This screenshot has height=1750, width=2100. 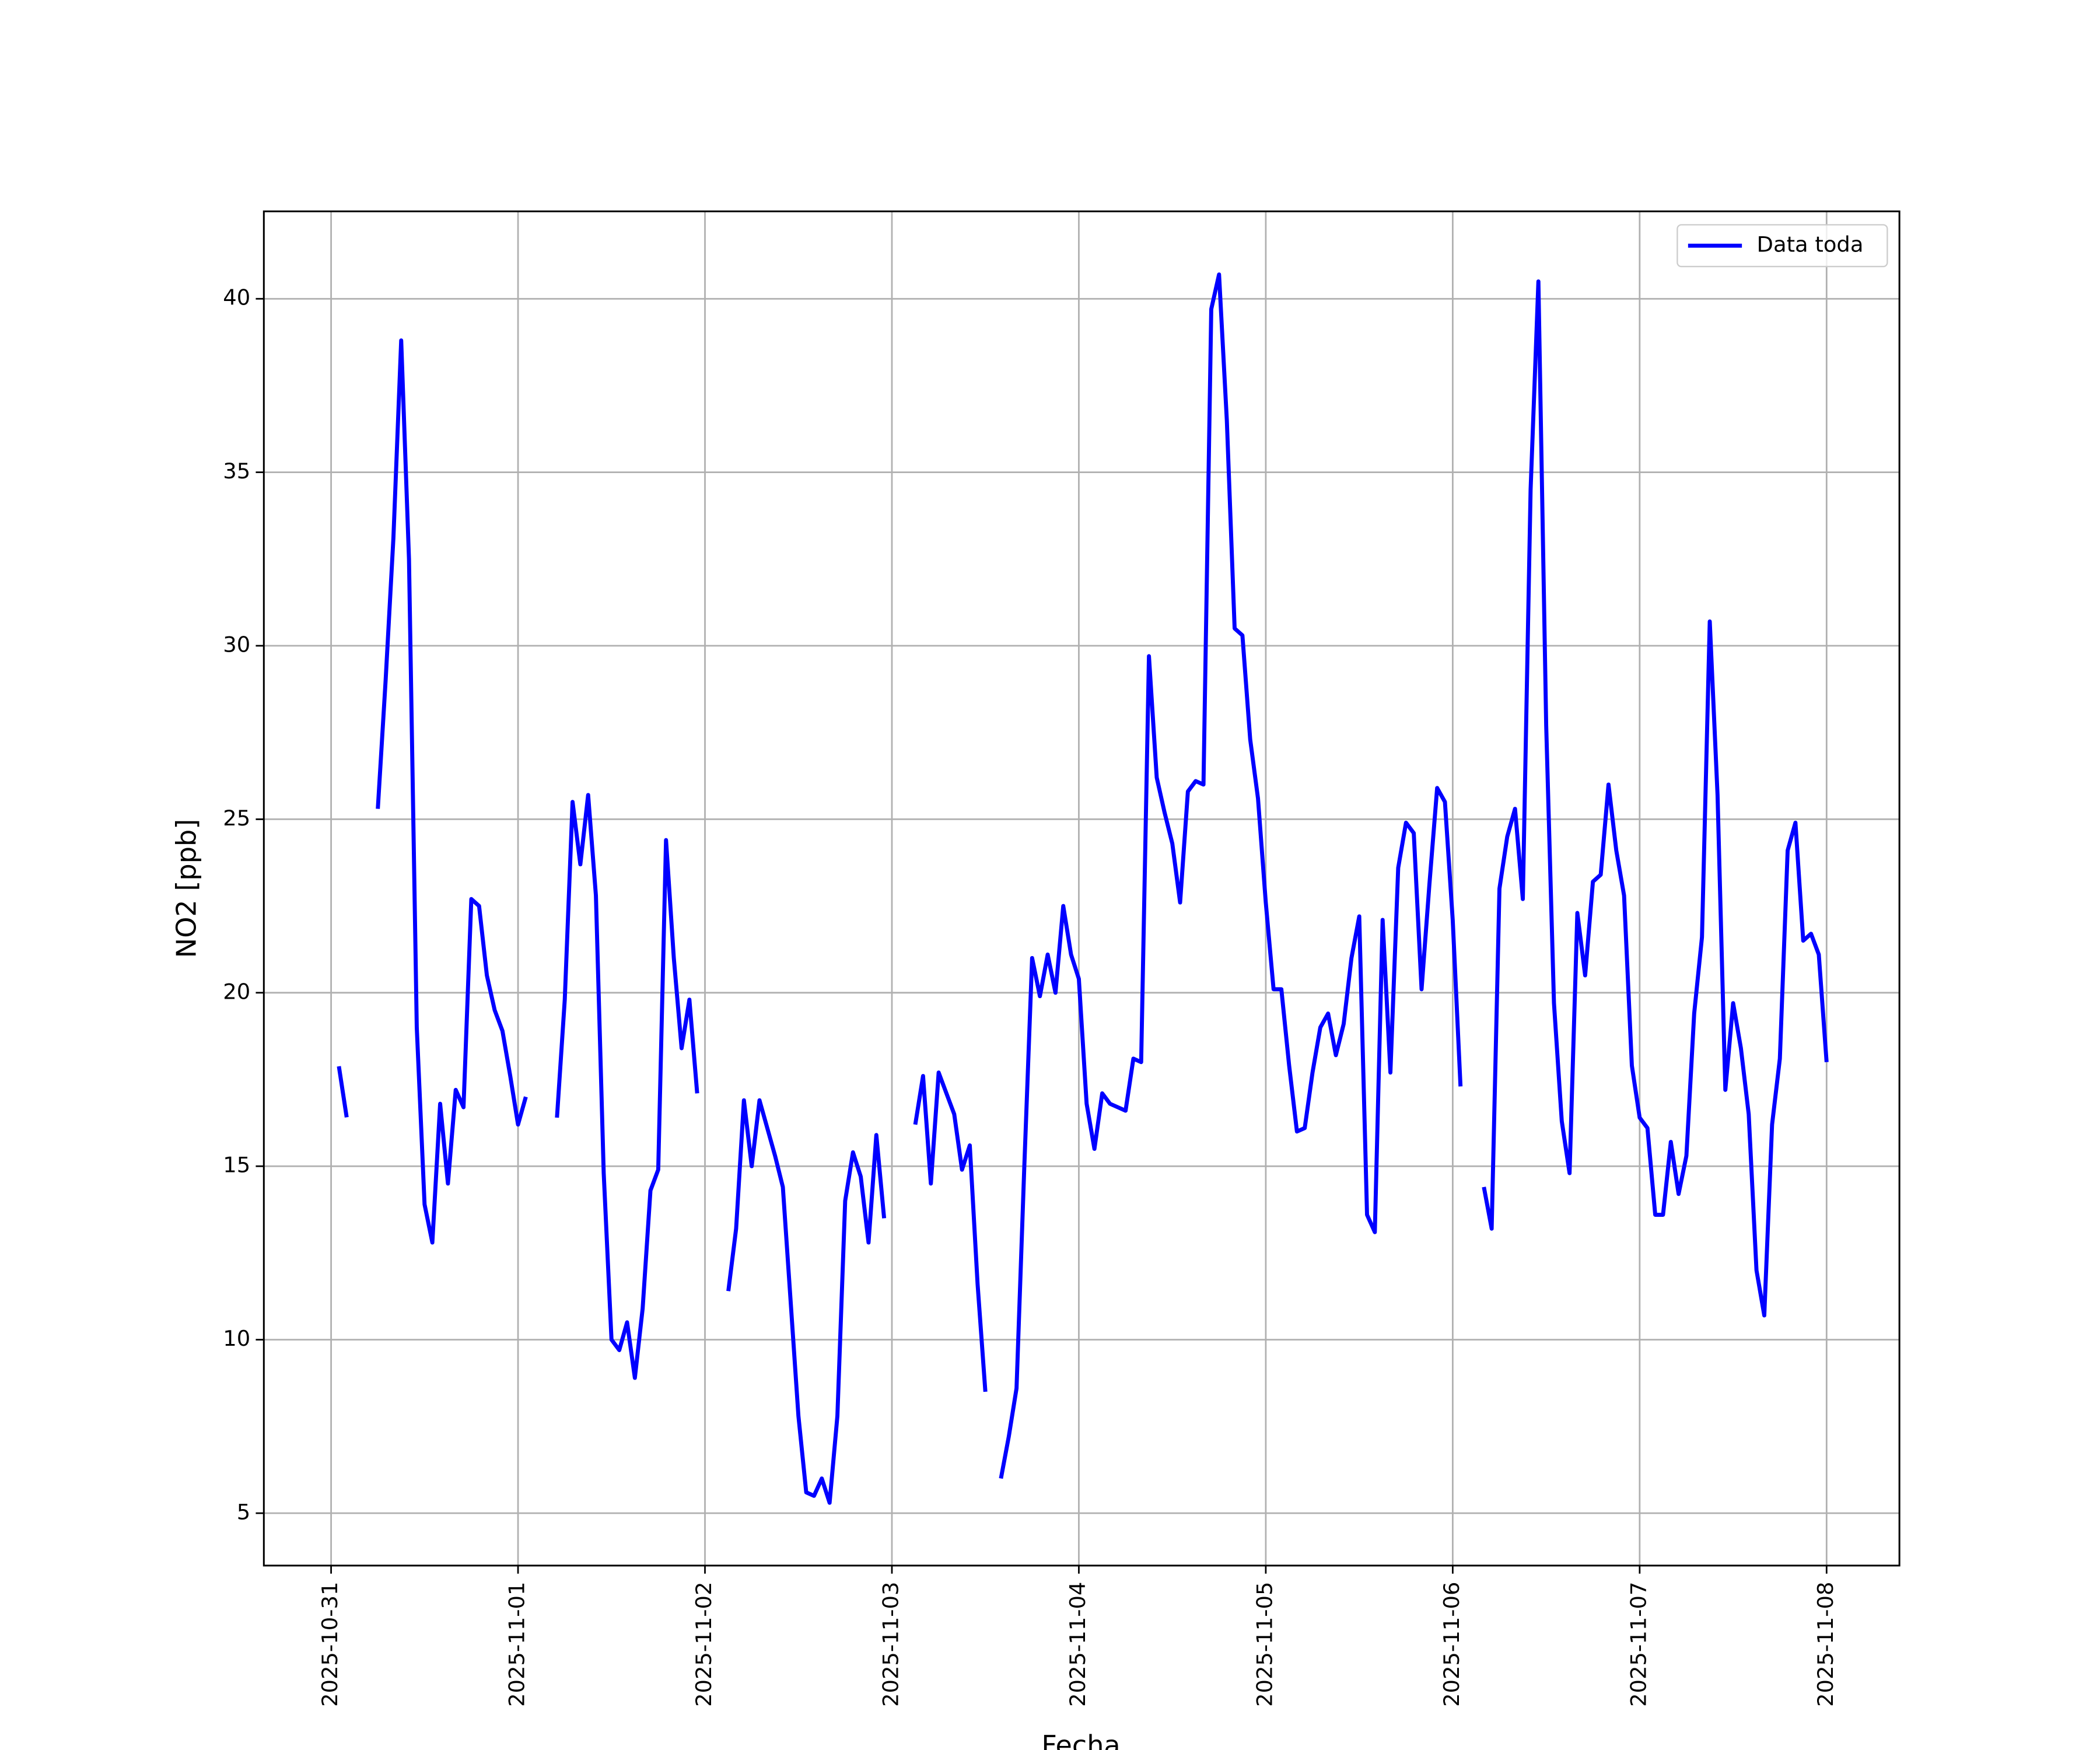 I want to click on y-tick-label: 5, so click(x=243, y=1512).